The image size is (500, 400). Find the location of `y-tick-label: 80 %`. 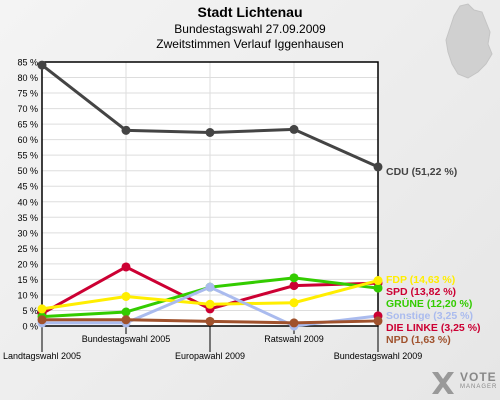

y-tick-label: 80 % is located at coordinates (27, 78).